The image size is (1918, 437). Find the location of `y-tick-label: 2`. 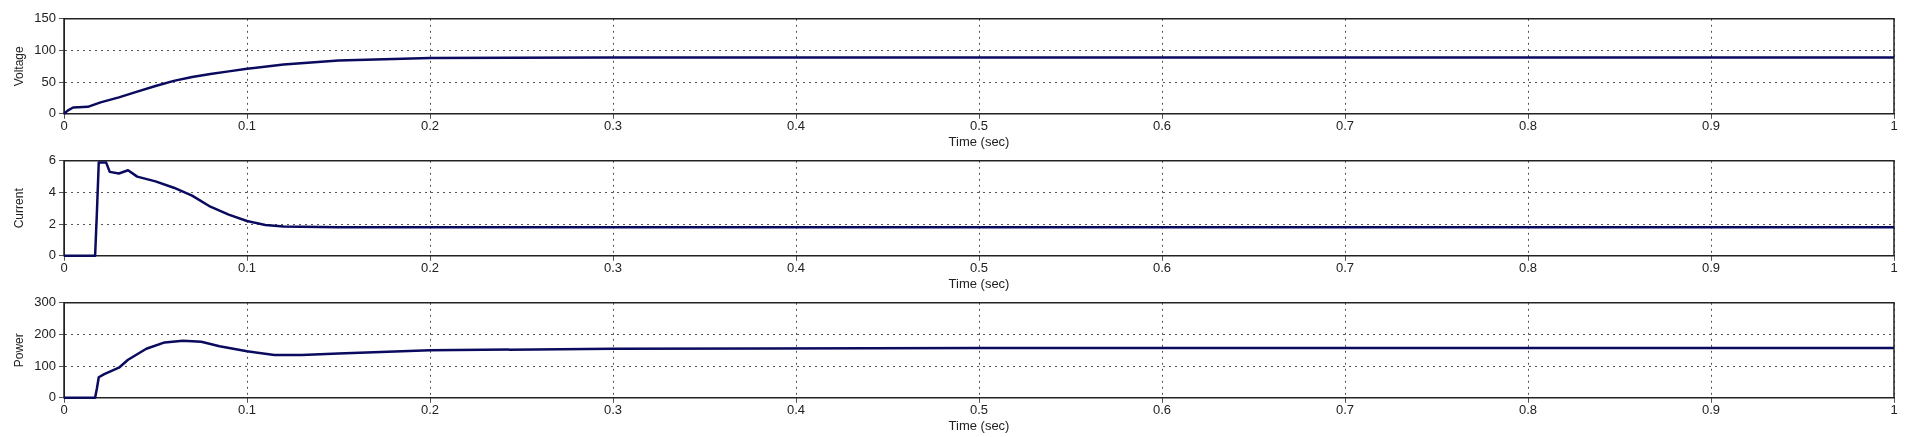

y-tick-label: 2 is located at coordinates (52, 223).